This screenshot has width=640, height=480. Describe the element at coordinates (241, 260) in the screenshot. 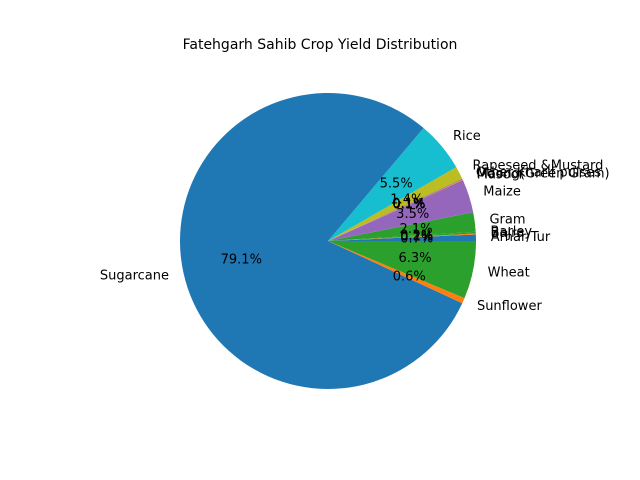

I see `slice-percent-sugarcane: 79.1%` at that location.